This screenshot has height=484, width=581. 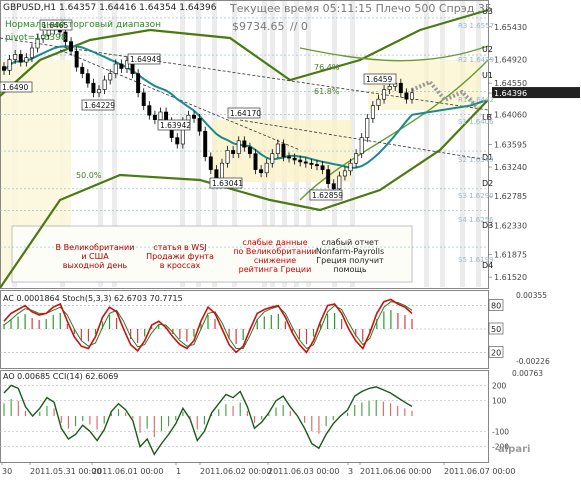 I want to click on price-tick-label: 1.64396, so click(x=510, y=93).